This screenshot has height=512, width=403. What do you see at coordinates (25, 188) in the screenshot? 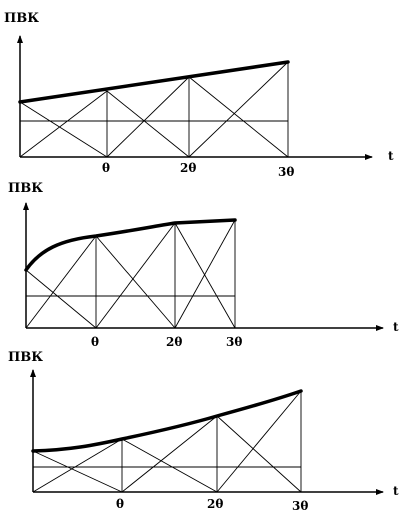
I see `panel-2-y-label: ПВК` at bounding box center [25, 188].